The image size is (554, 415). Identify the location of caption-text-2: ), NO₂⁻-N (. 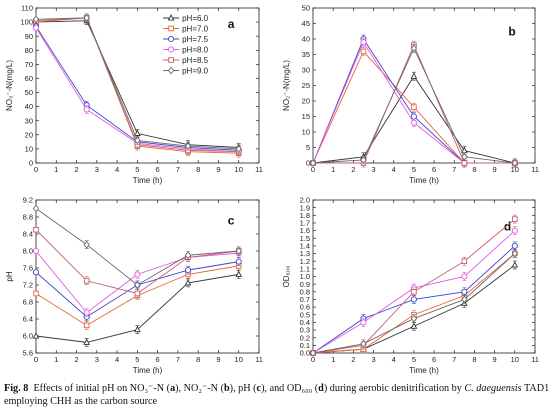
(199, 388).